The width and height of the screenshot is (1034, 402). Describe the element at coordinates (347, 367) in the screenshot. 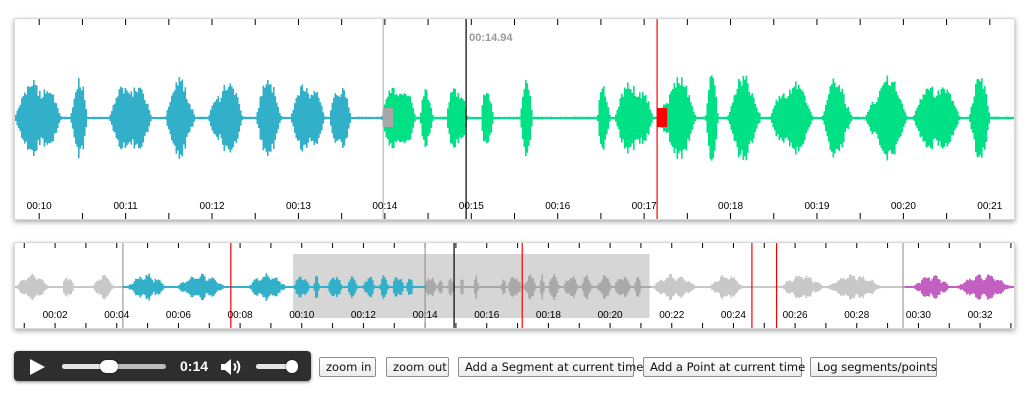

I see `zoom-in-button: zoom in` at that location.